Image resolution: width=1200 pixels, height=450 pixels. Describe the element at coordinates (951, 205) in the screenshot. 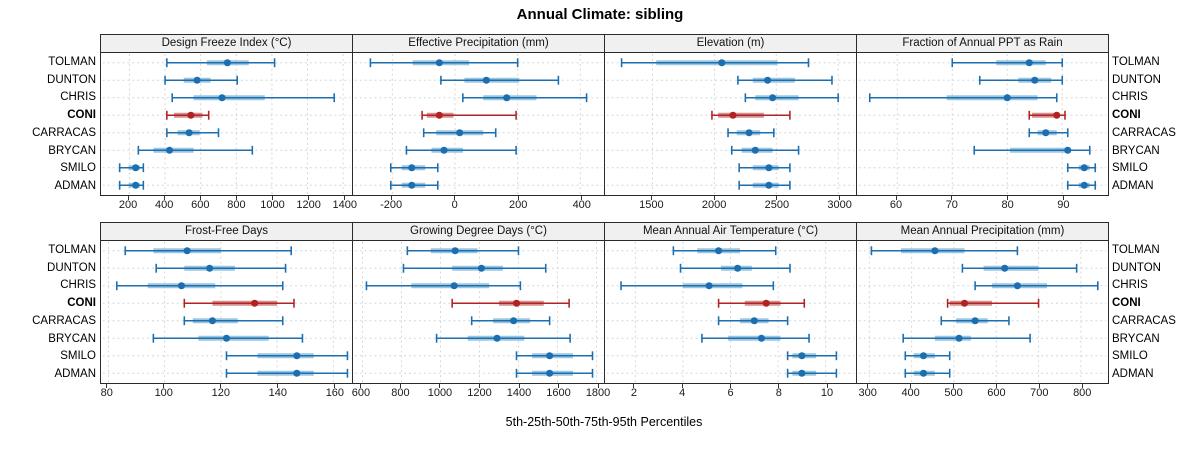

I see `axis-tick-label: 70` at that location.